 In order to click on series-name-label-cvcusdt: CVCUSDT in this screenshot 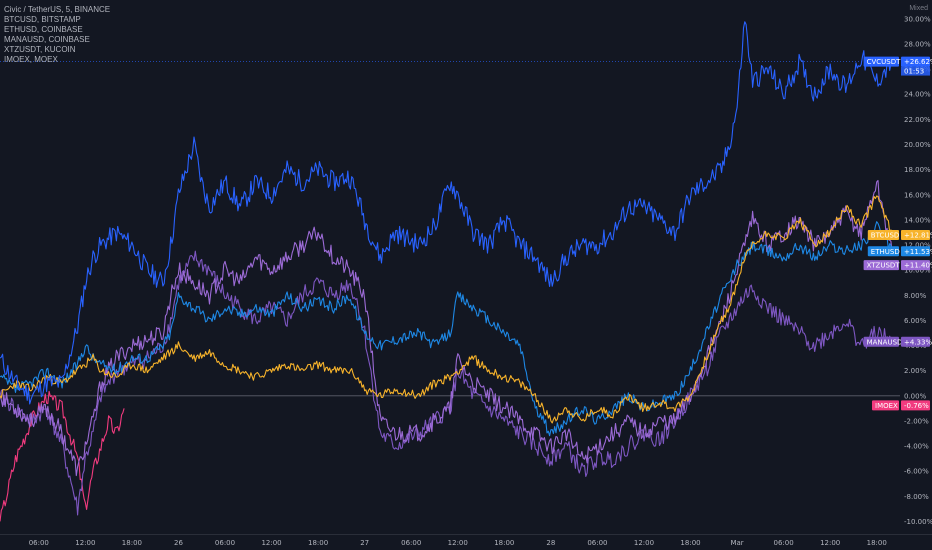, I will do `click(884, 62)`.